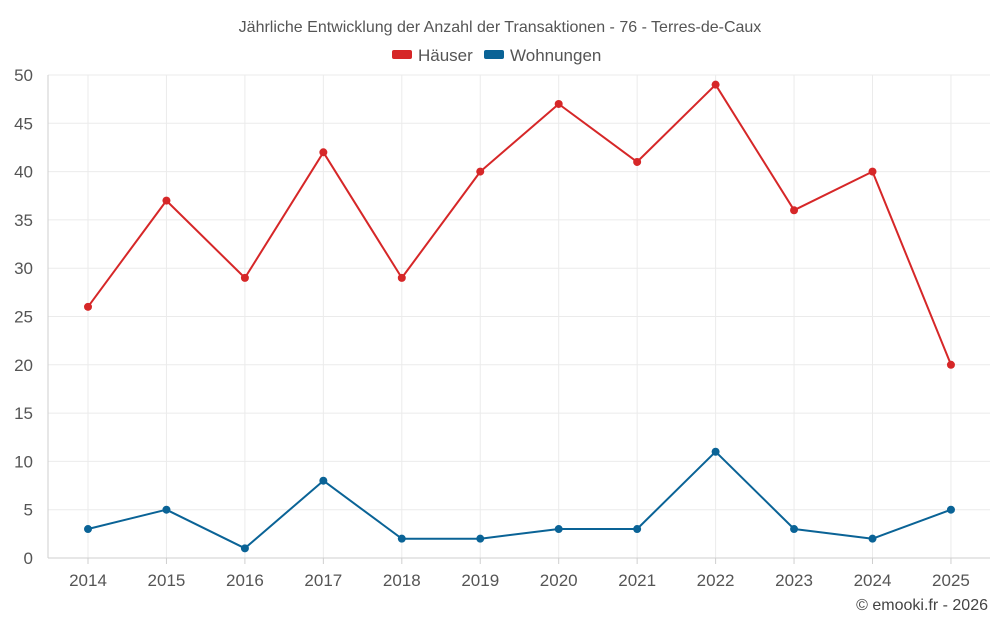  I want to click on x-tick-label: 2019, so click(480, 580).